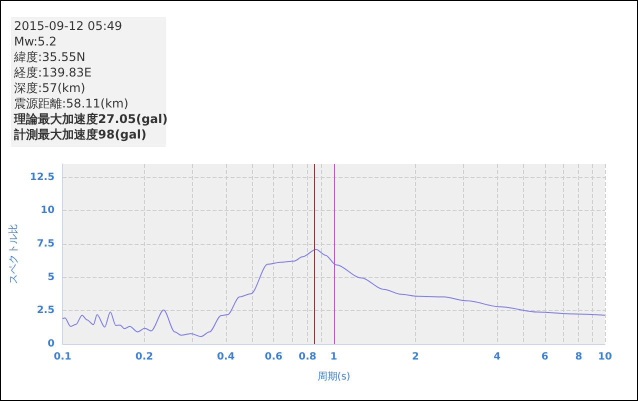  What do you see at coordinates (14, 254) in the screenshot?
I see `y-axis-title: スペクトル比` at bounding box center [14, 254].